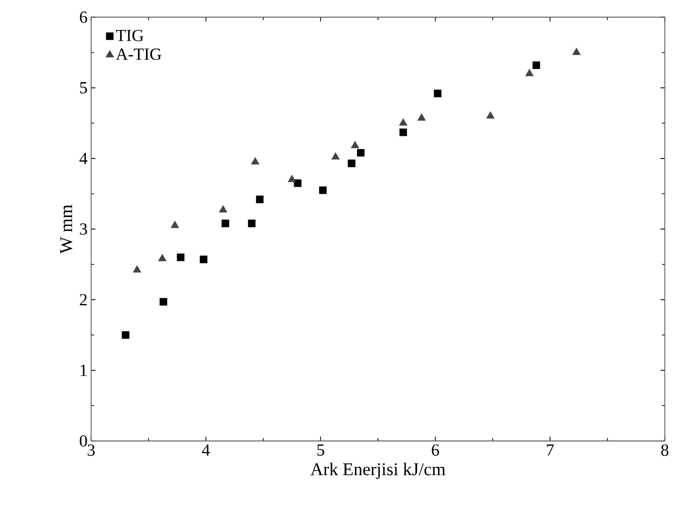  Describe the element at coordinates (664, 450) in the screenshot. I see `x-tick-label: 8` at that location.